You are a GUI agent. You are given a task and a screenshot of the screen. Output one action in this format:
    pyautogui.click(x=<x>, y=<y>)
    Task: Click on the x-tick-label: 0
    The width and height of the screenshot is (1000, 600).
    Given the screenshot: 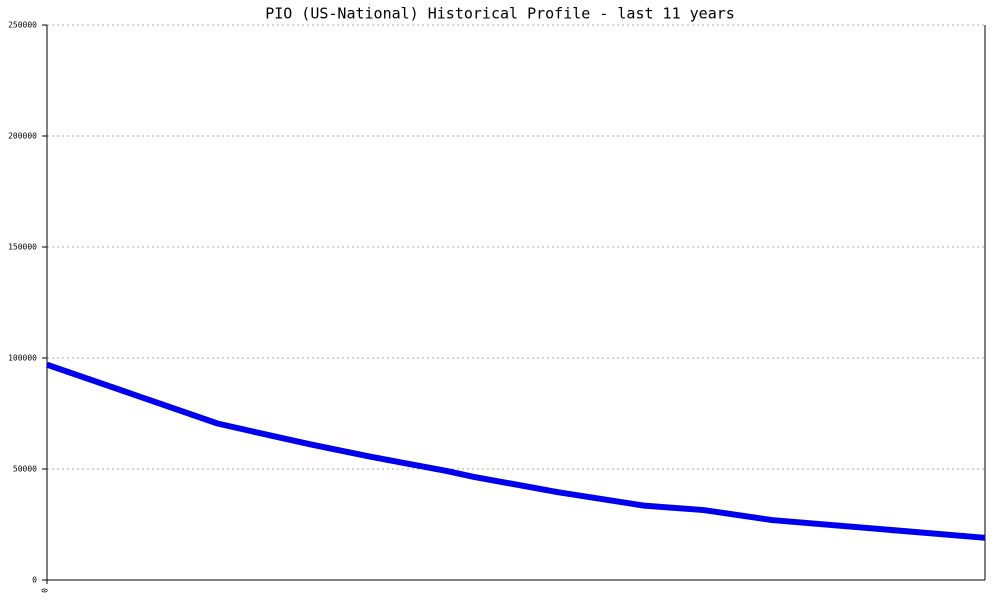 What is the action you would take?
    pyautogui.click(x=45, y=590)
    